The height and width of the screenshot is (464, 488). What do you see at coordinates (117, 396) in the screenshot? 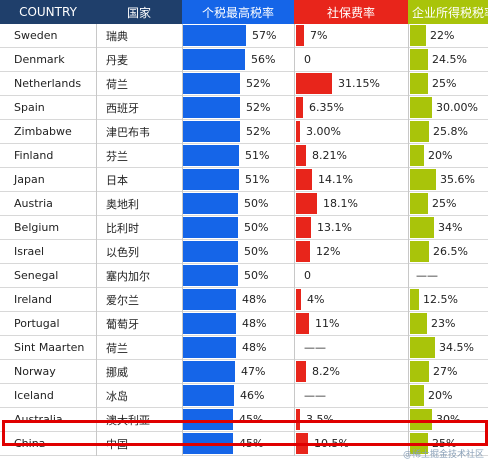
I see `country-name-cn: 冰岛` at bounding box center [117, 396].